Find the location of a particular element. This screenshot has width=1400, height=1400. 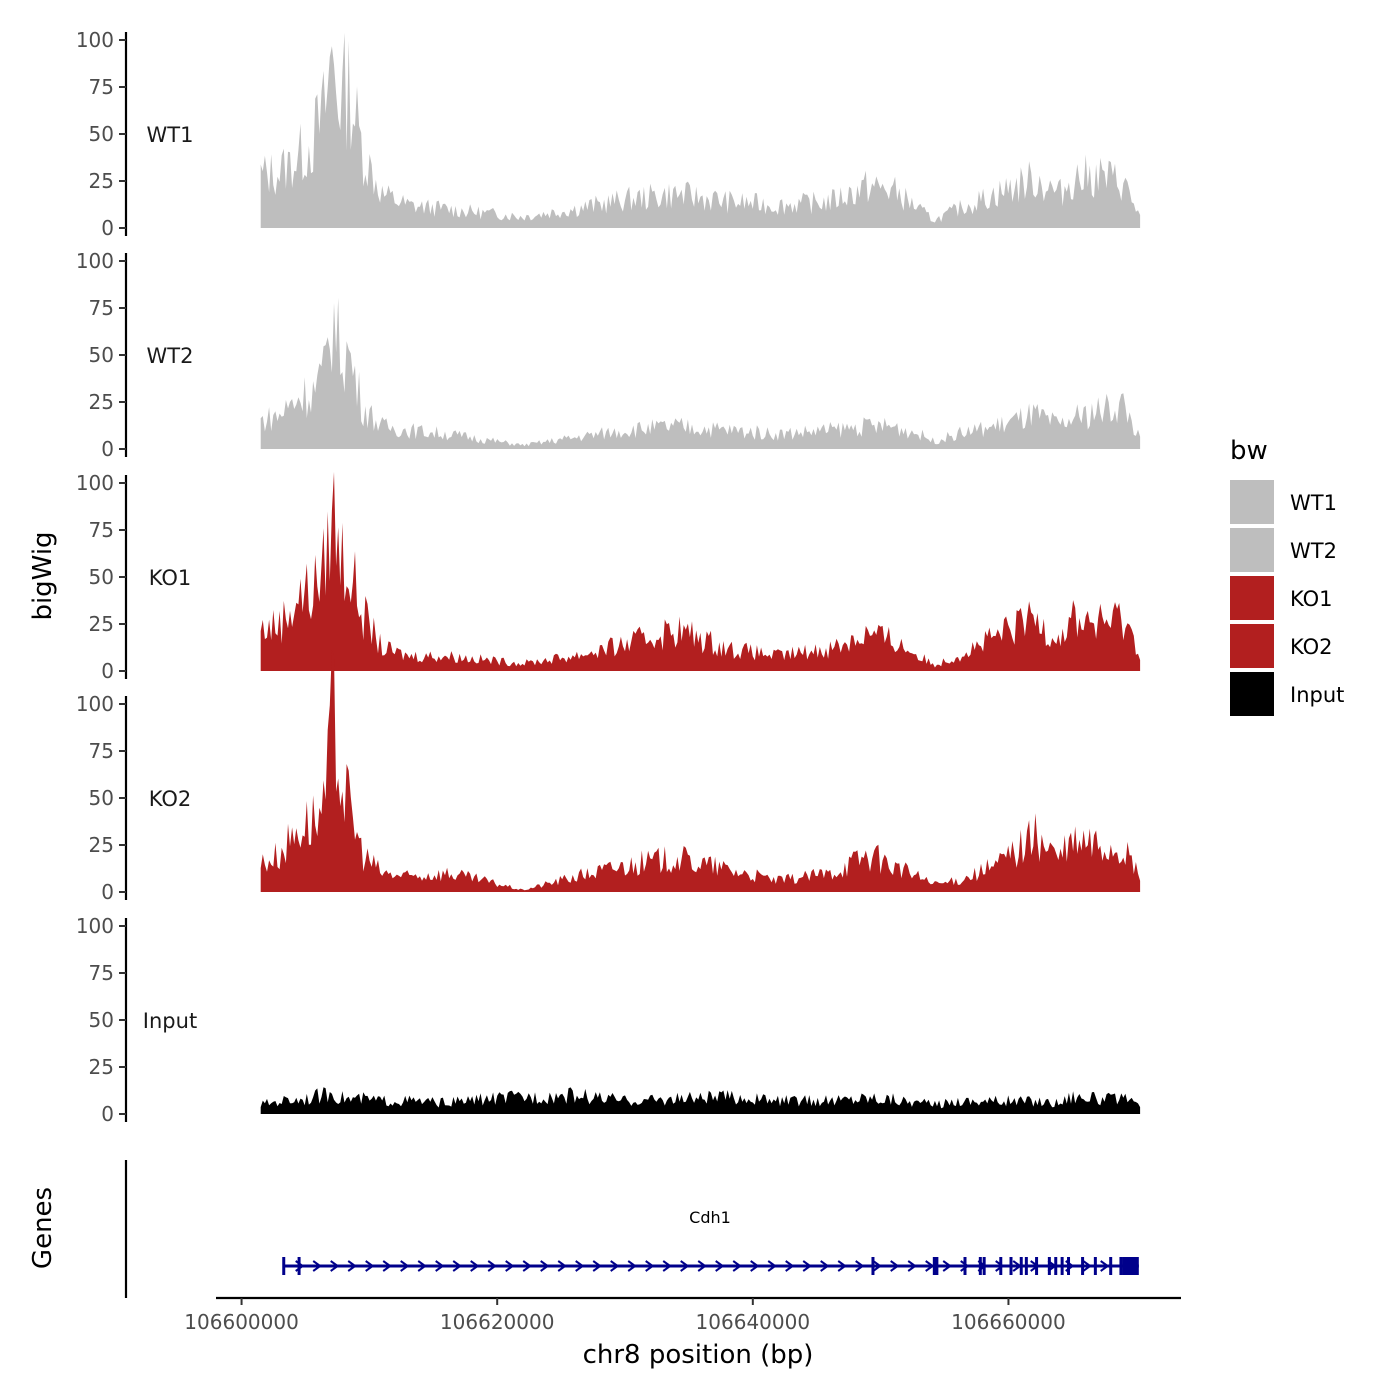

legend-label-input: Input is located at coordinates (1317, 695).